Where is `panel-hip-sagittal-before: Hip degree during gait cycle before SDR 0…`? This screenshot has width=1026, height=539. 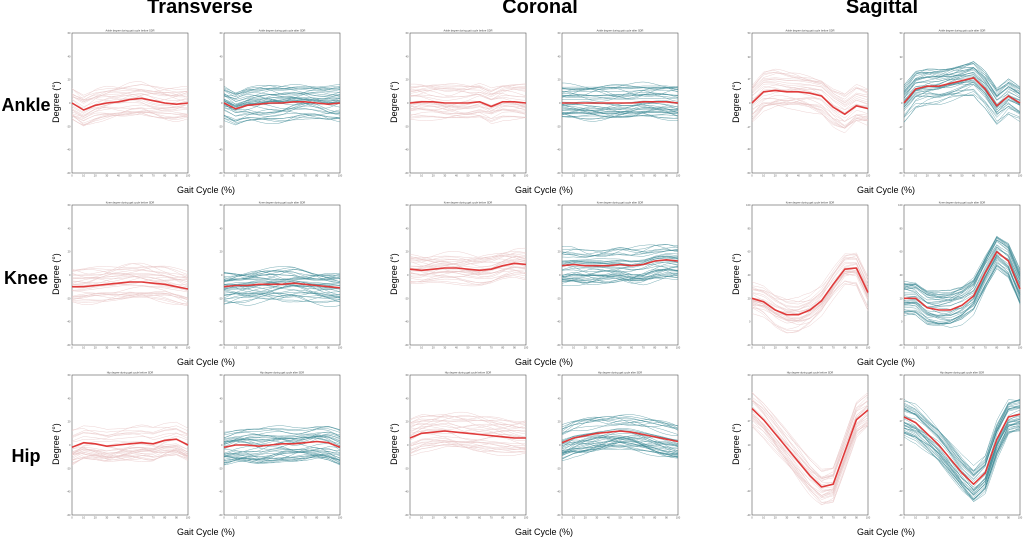
panel-hip-sagittal-before: Hip degree during gait cycle before SDR 0… is located at coordinates (809, 445).